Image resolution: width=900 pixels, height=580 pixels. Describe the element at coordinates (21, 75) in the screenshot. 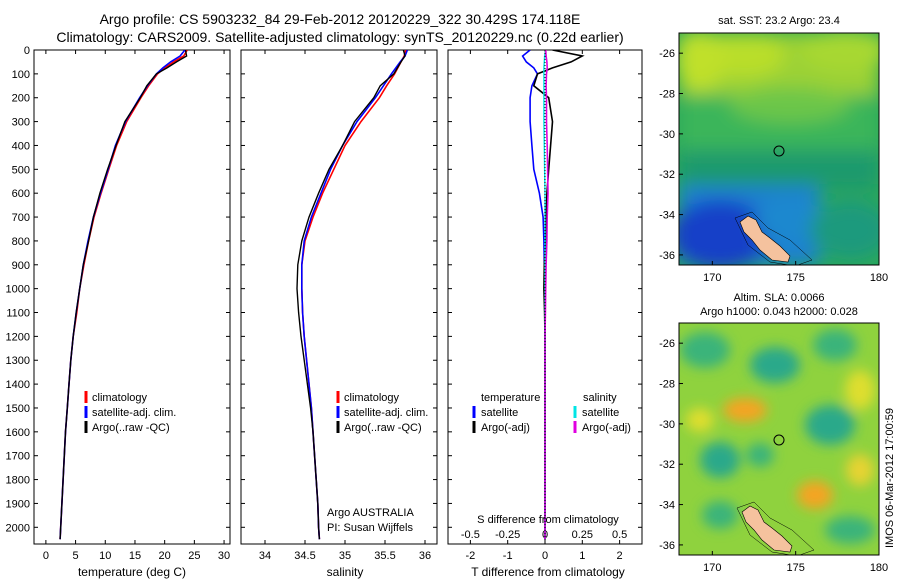

I see `y-tick-label: 100` at that location.